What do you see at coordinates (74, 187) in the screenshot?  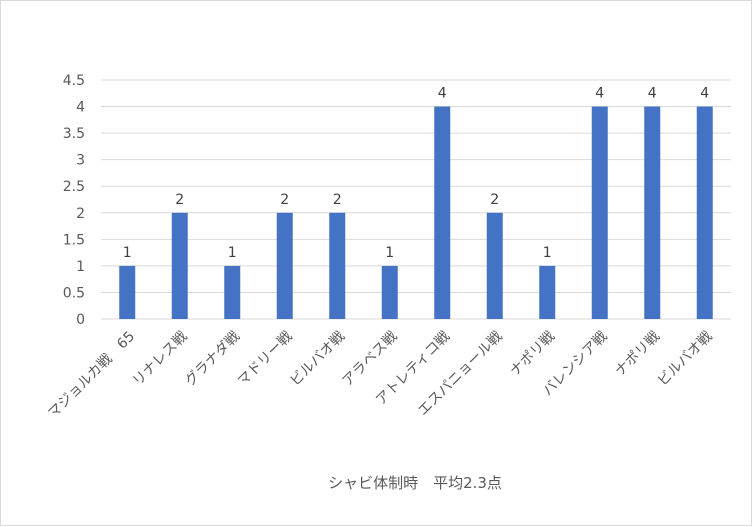 I see `y-tick-label: 2.5` at bounding box center [74, 187].